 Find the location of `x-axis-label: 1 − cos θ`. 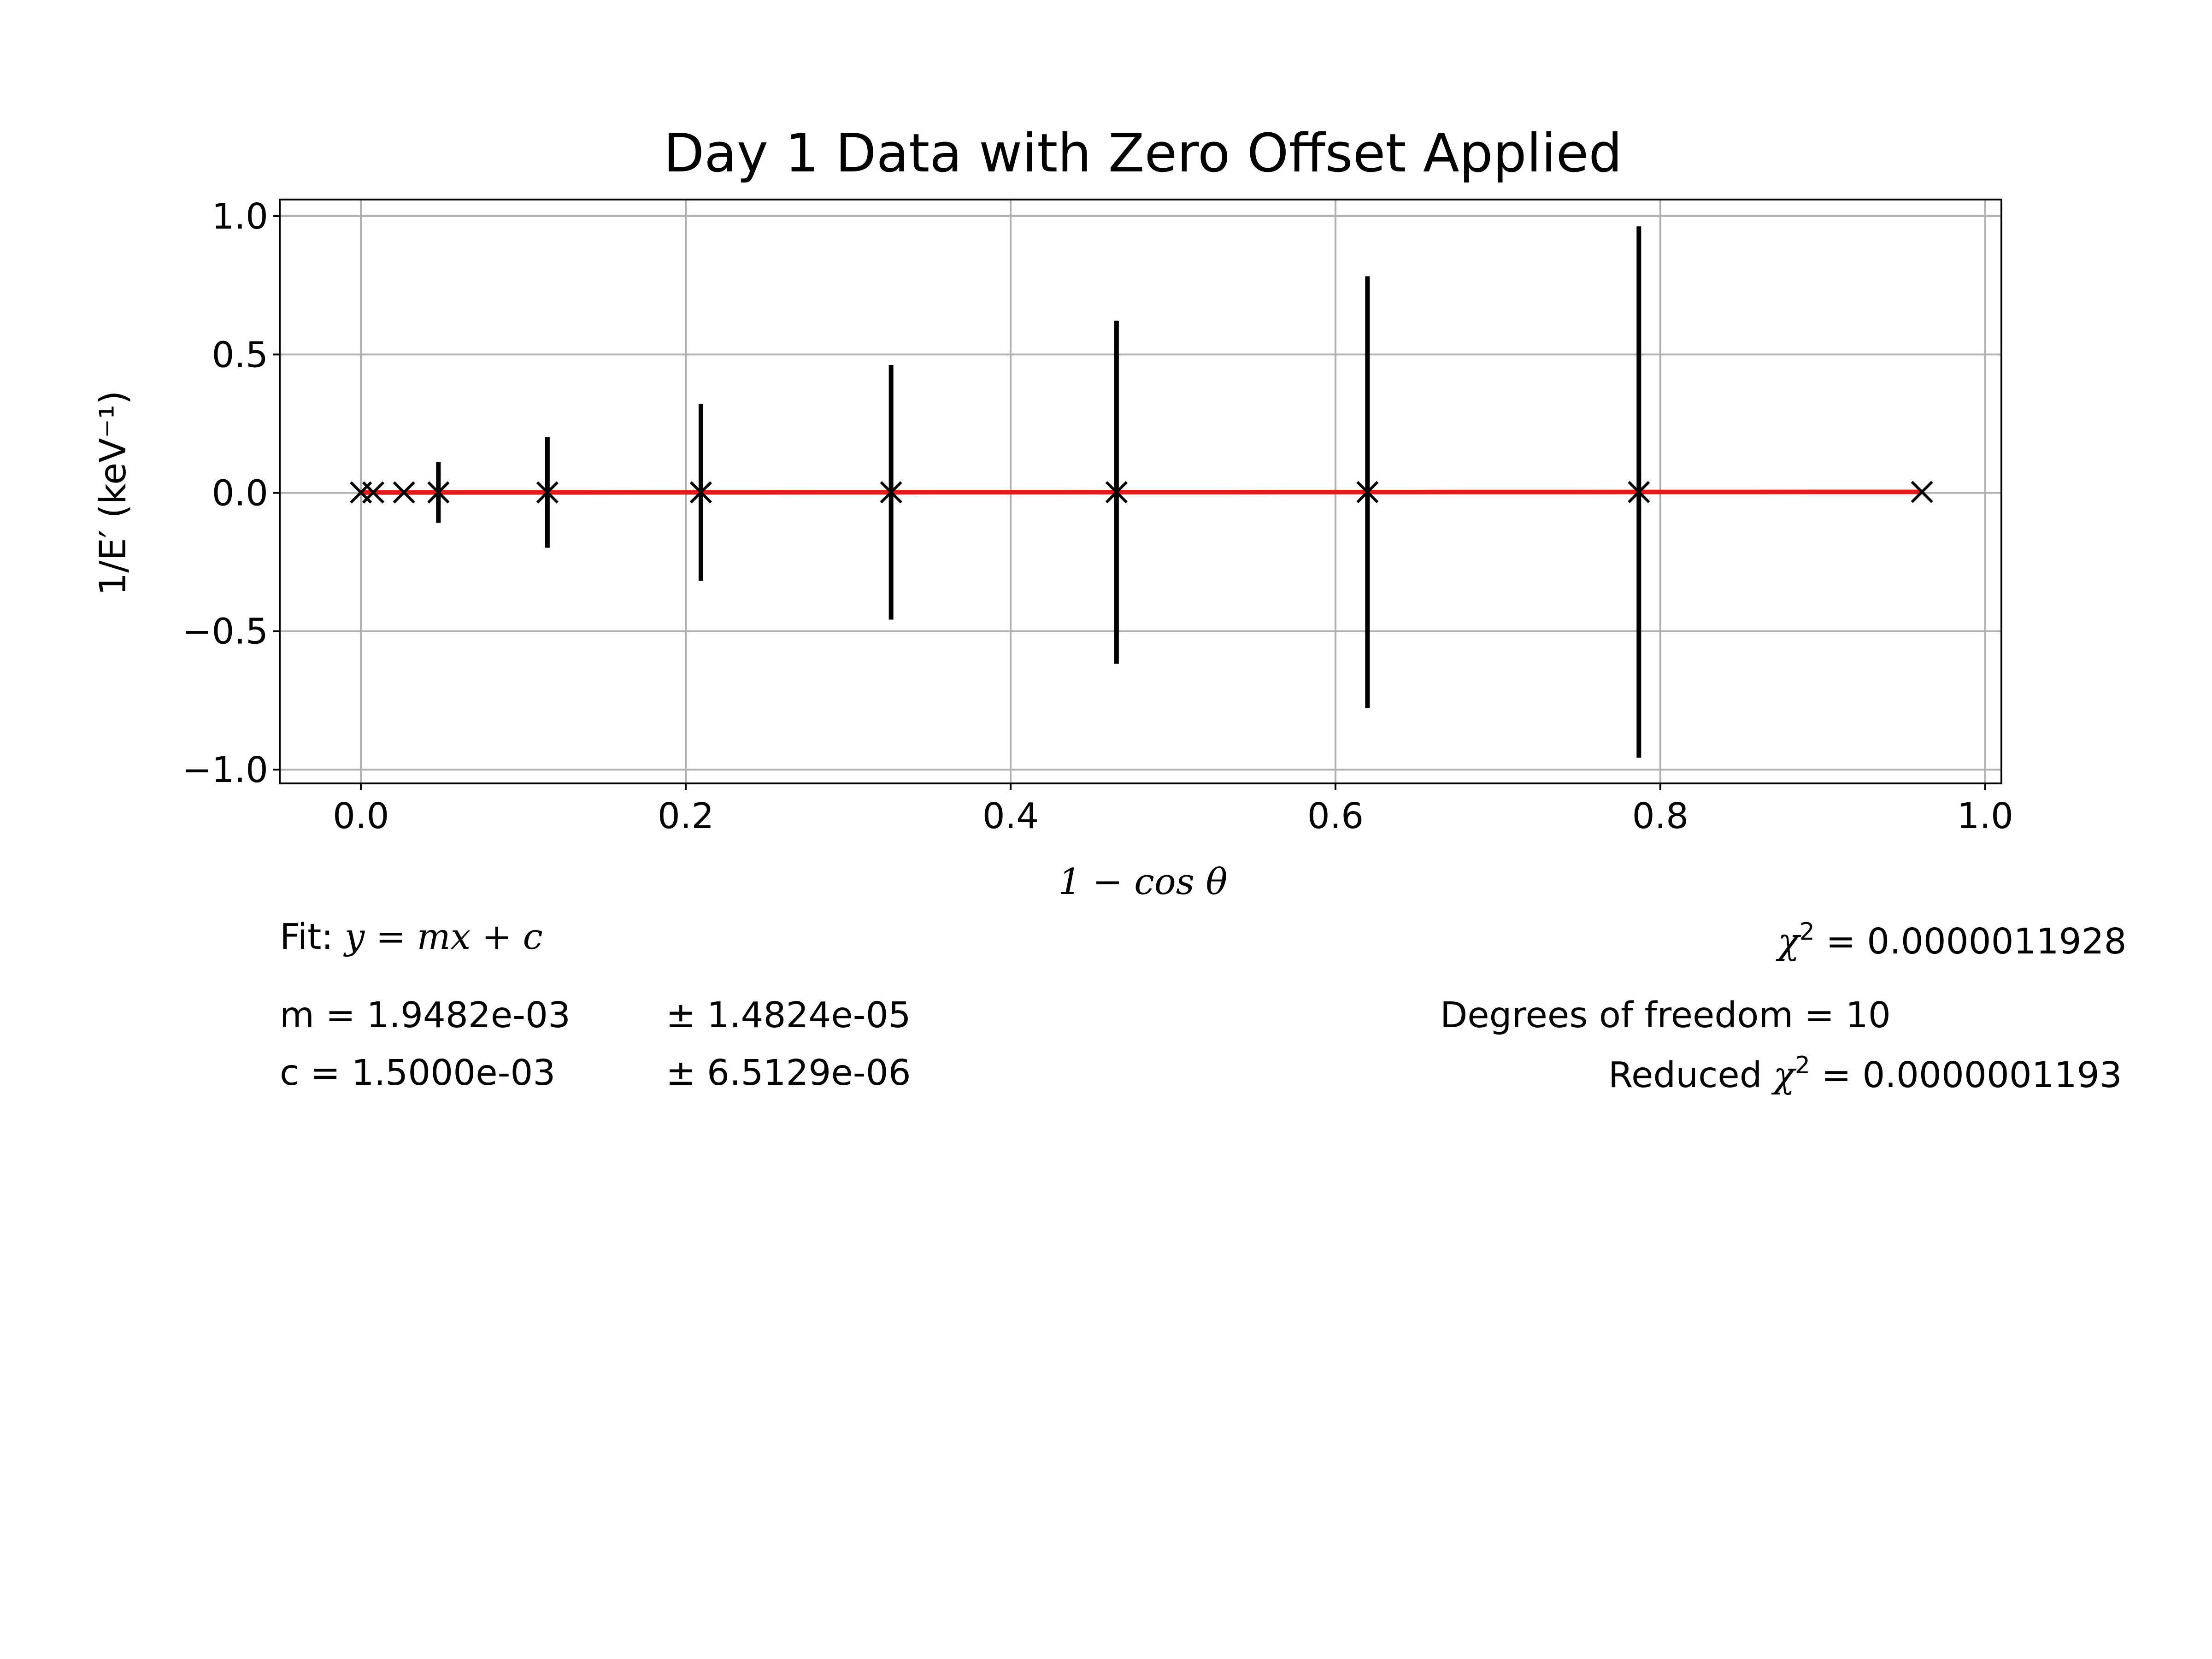

x-axis-label: 1 − cos θ is located at coordinates (1143, 882).